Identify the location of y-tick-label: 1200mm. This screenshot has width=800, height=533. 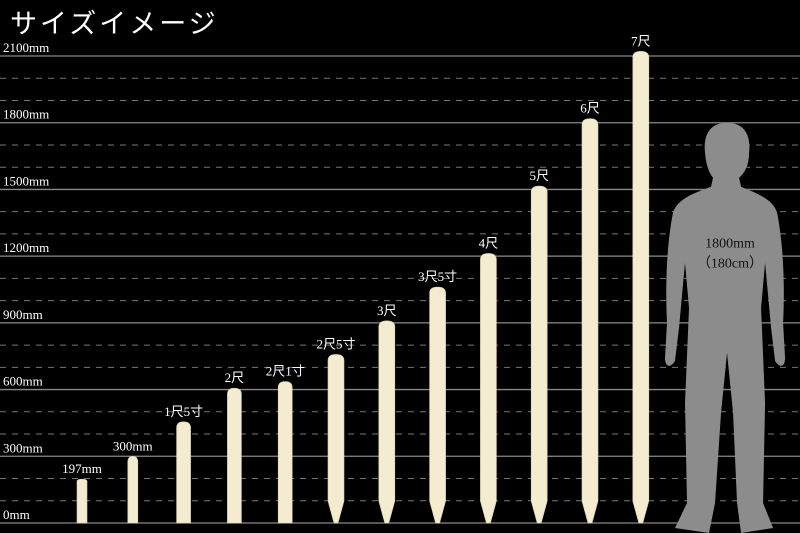
(26, 247).